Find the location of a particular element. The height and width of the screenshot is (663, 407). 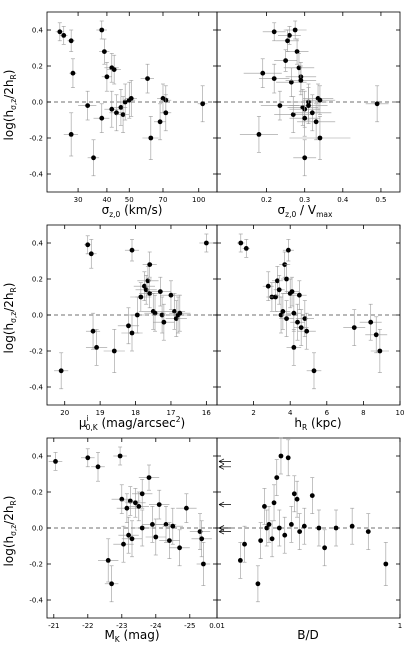

x-tick-label: 4 is located at coordinates (290, 413).